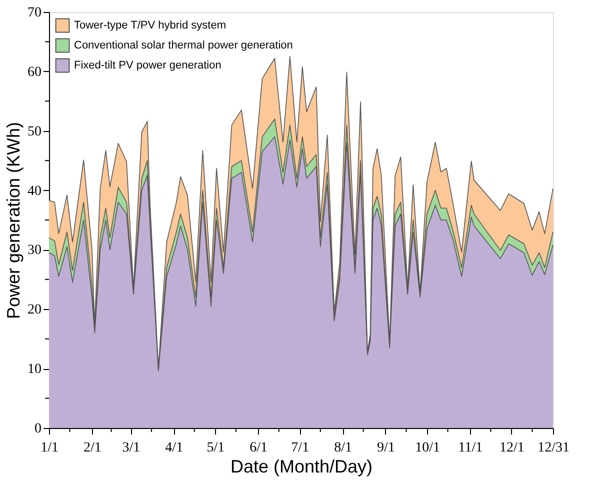 The width and height of the screenshot is (594, 487). I want to click on y-tick-label: 20, so click(35, 310).